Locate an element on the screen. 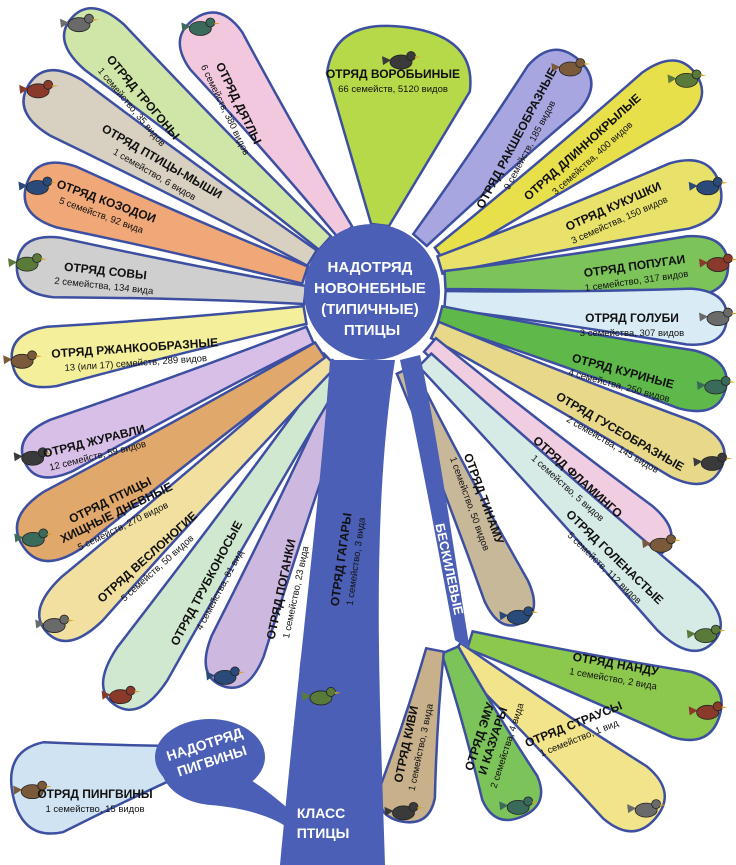 The width and height of the screenshot is (736, 865). petal-pelecaniformes is located at coordinates (188, 497).